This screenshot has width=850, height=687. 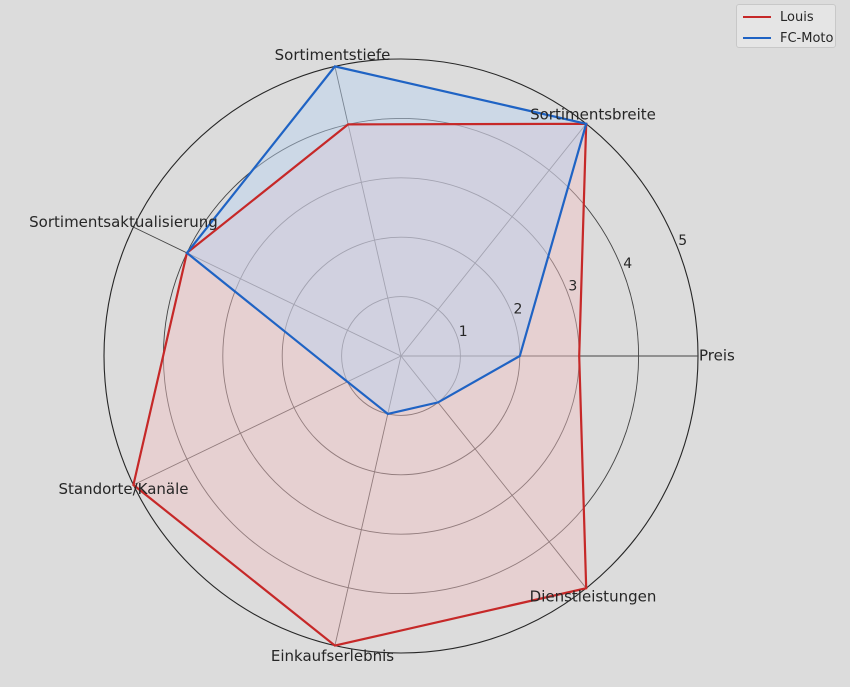 What do you see at coordinates (123, 222) in the screenshot?
I see `axis-label-3: Sortimentsaktualisierung` at bounding box center [123, 222].